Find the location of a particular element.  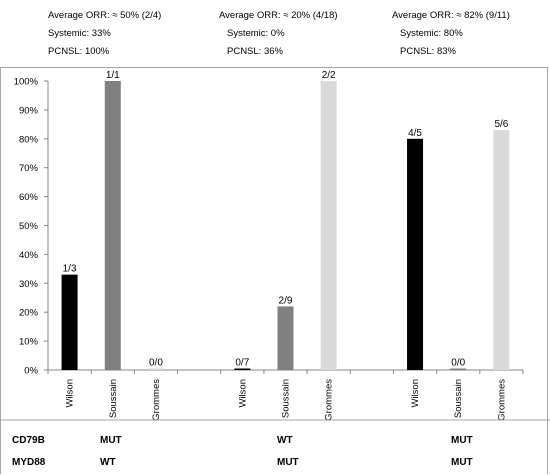

y-tick-label: 80% is located at coordinates (29, 139).